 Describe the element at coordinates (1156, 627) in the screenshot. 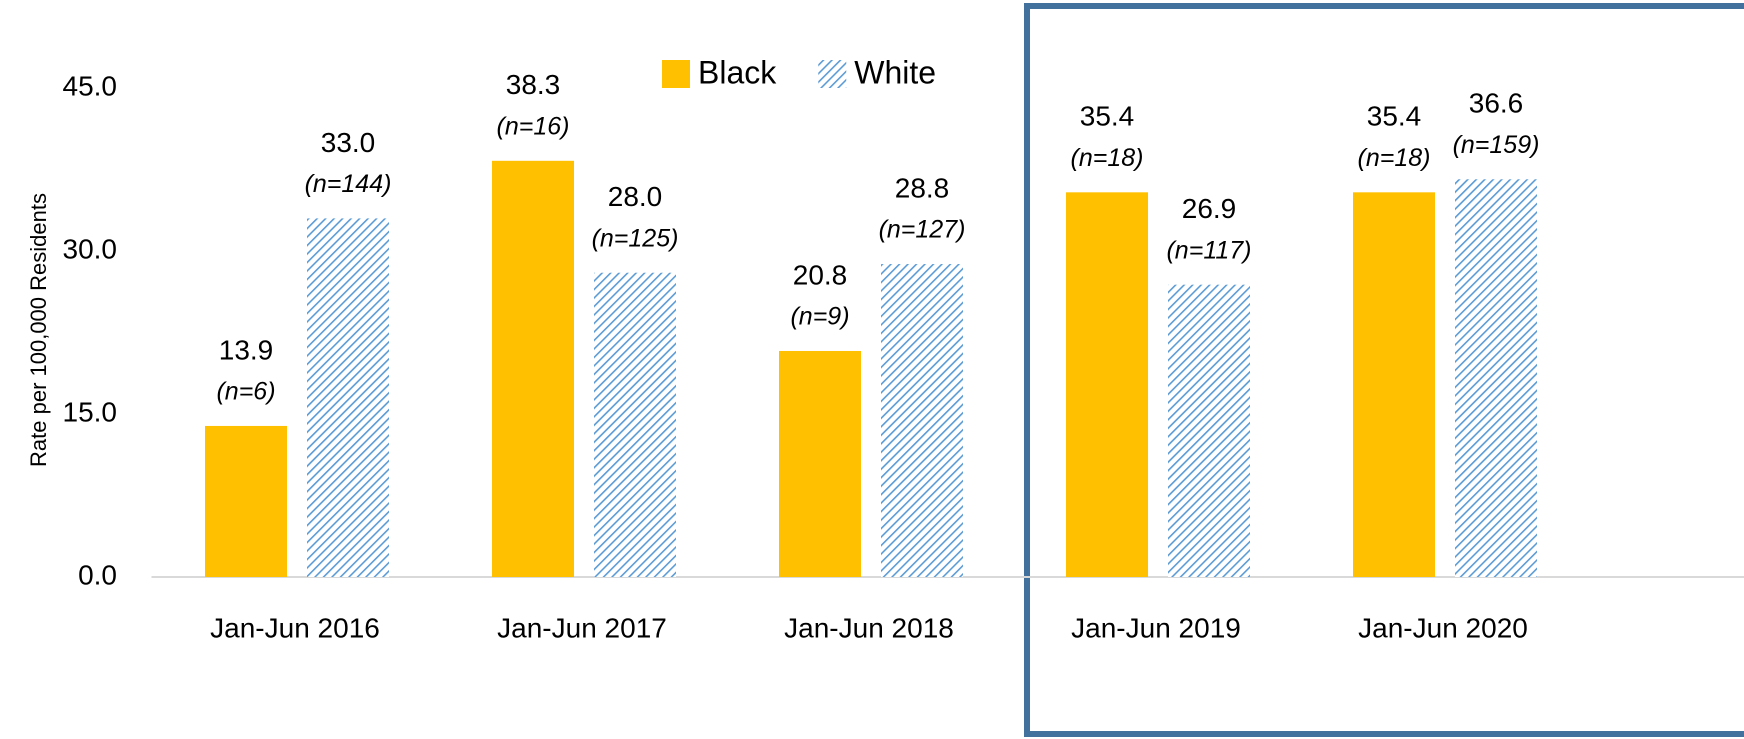

I see `x-tick-label: Jan-Jun 2019` at that location.